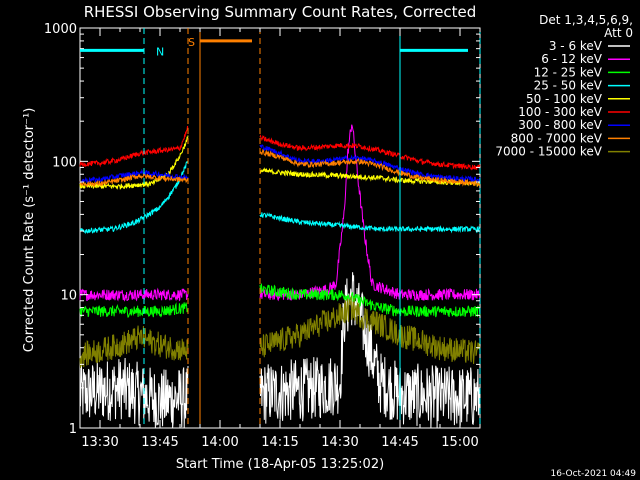  Describe the element at coordinates (68, 296) in the screenshot. I see `y-tick-label-10: 10` at that location.